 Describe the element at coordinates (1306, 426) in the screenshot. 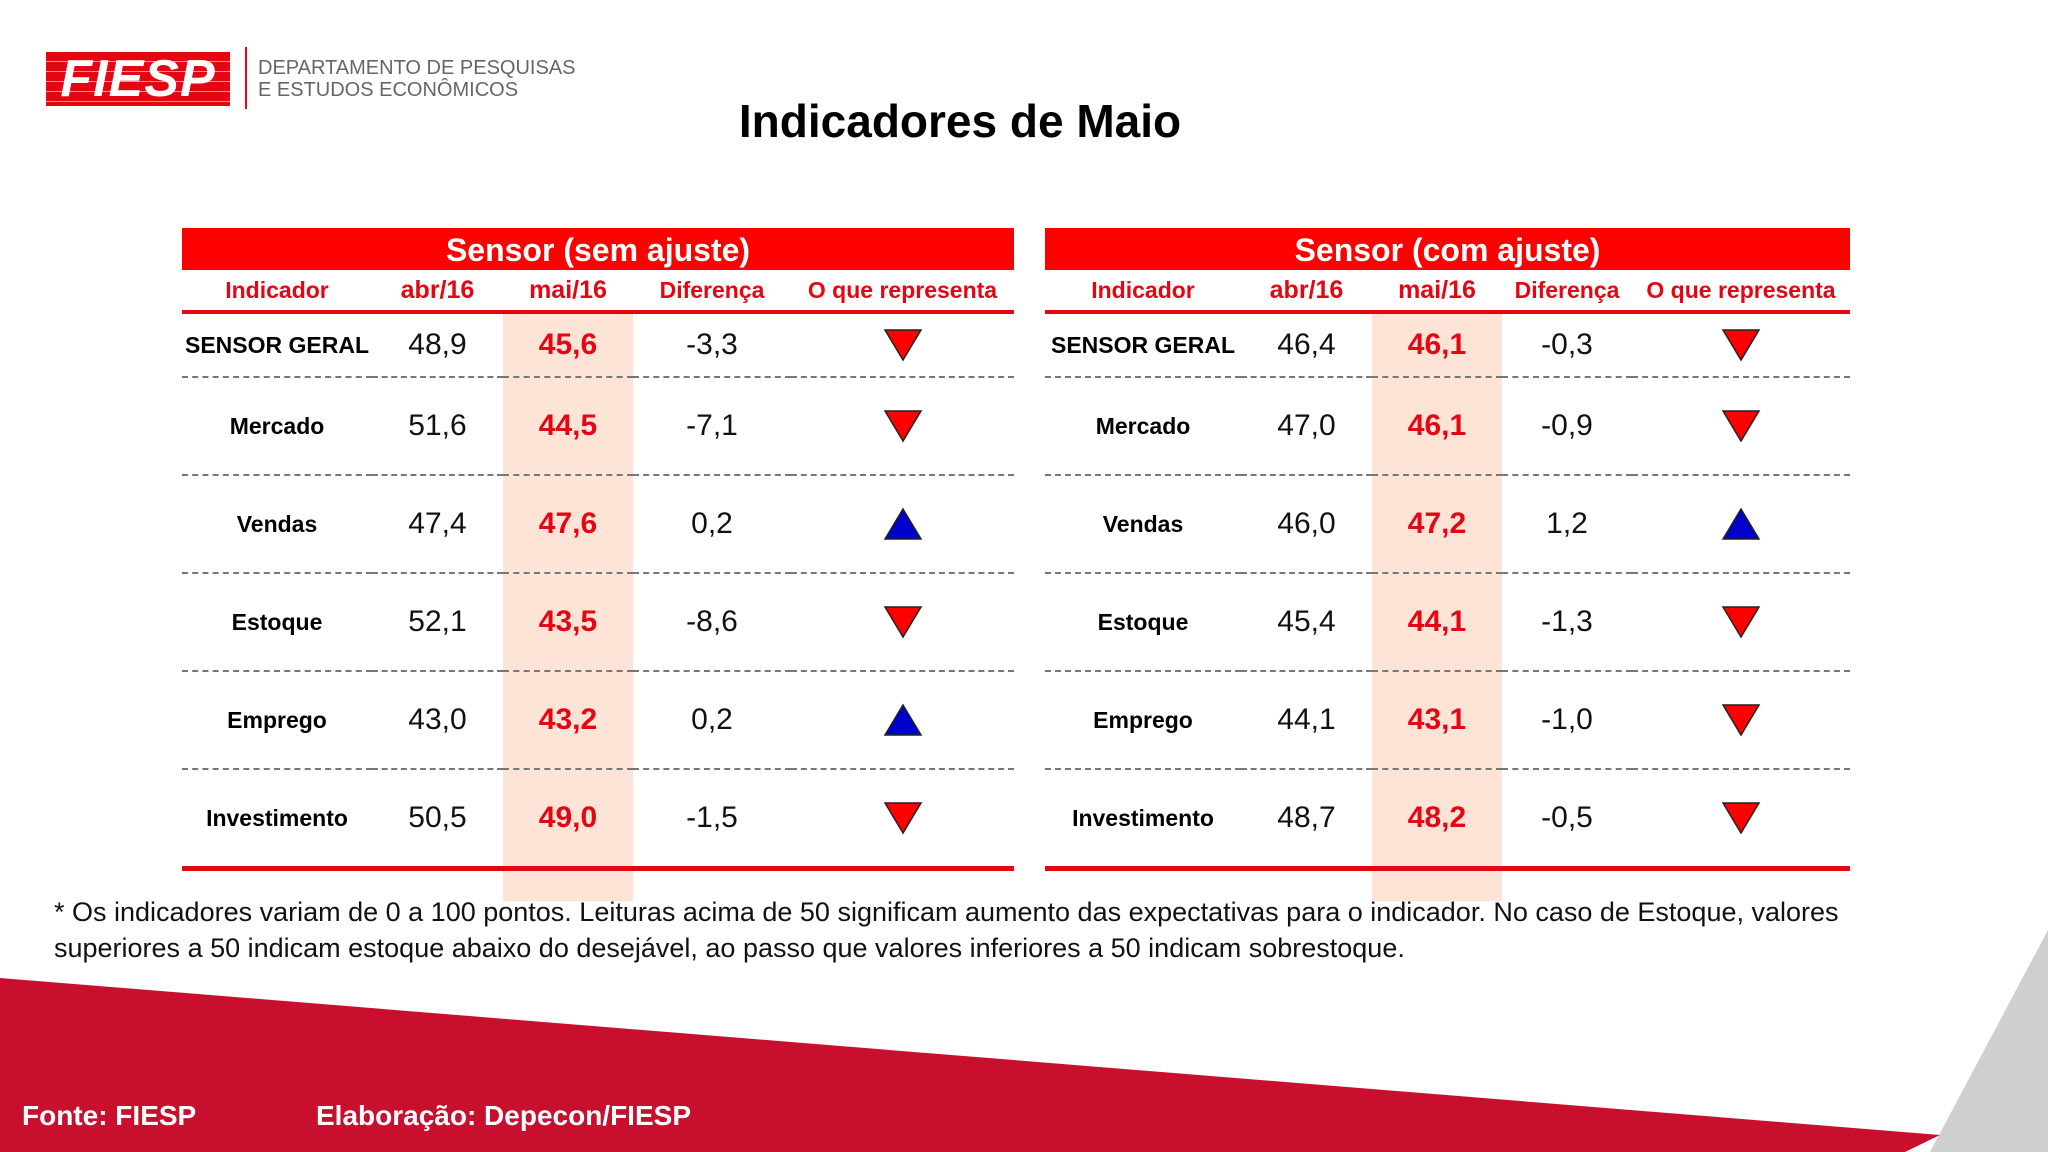

I see `value-abr: 47,0` at that location.